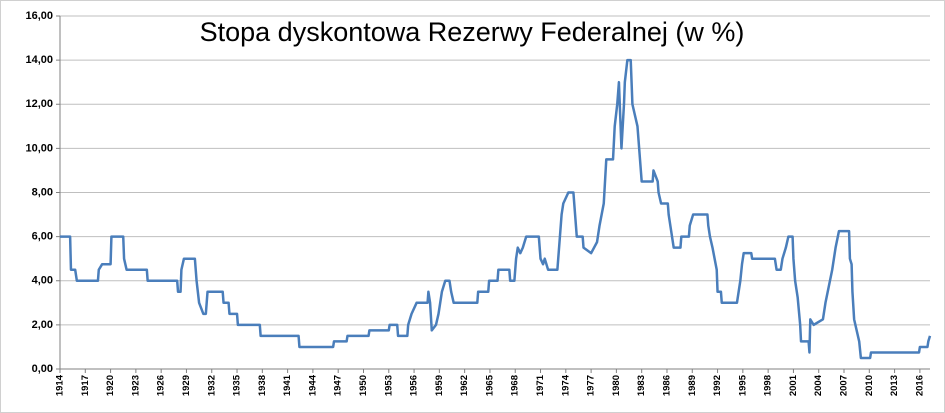 The height and width of the screenshot is (413, 945). I want to click on x-tick-label: 2001, so click(793, 385).